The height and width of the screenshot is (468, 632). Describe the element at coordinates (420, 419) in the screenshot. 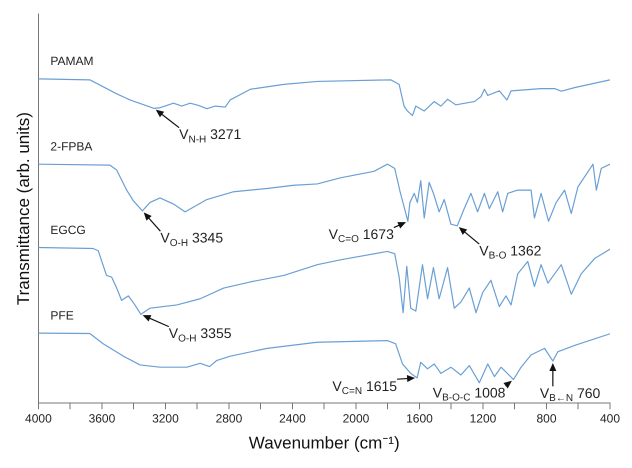

I see `x-tick-label: 1600` at that location.